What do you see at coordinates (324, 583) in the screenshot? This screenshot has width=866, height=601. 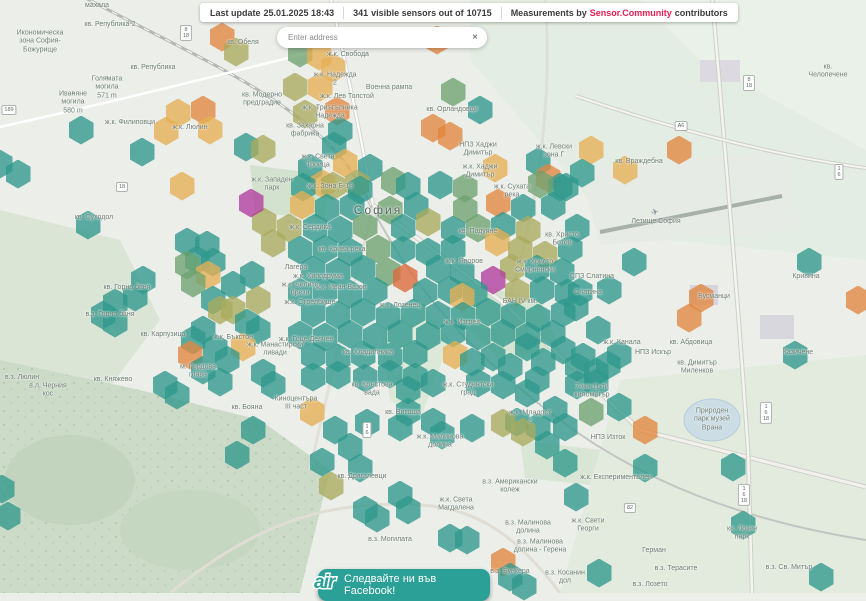 I see `airbg-logo-icon: air` at bounding box center [324, 583].